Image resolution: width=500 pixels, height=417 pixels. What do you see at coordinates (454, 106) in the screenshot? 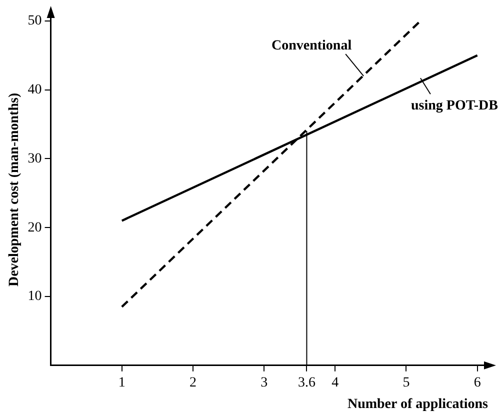
I see `annotation: using POT-DB` at bounding box center [454, 106].